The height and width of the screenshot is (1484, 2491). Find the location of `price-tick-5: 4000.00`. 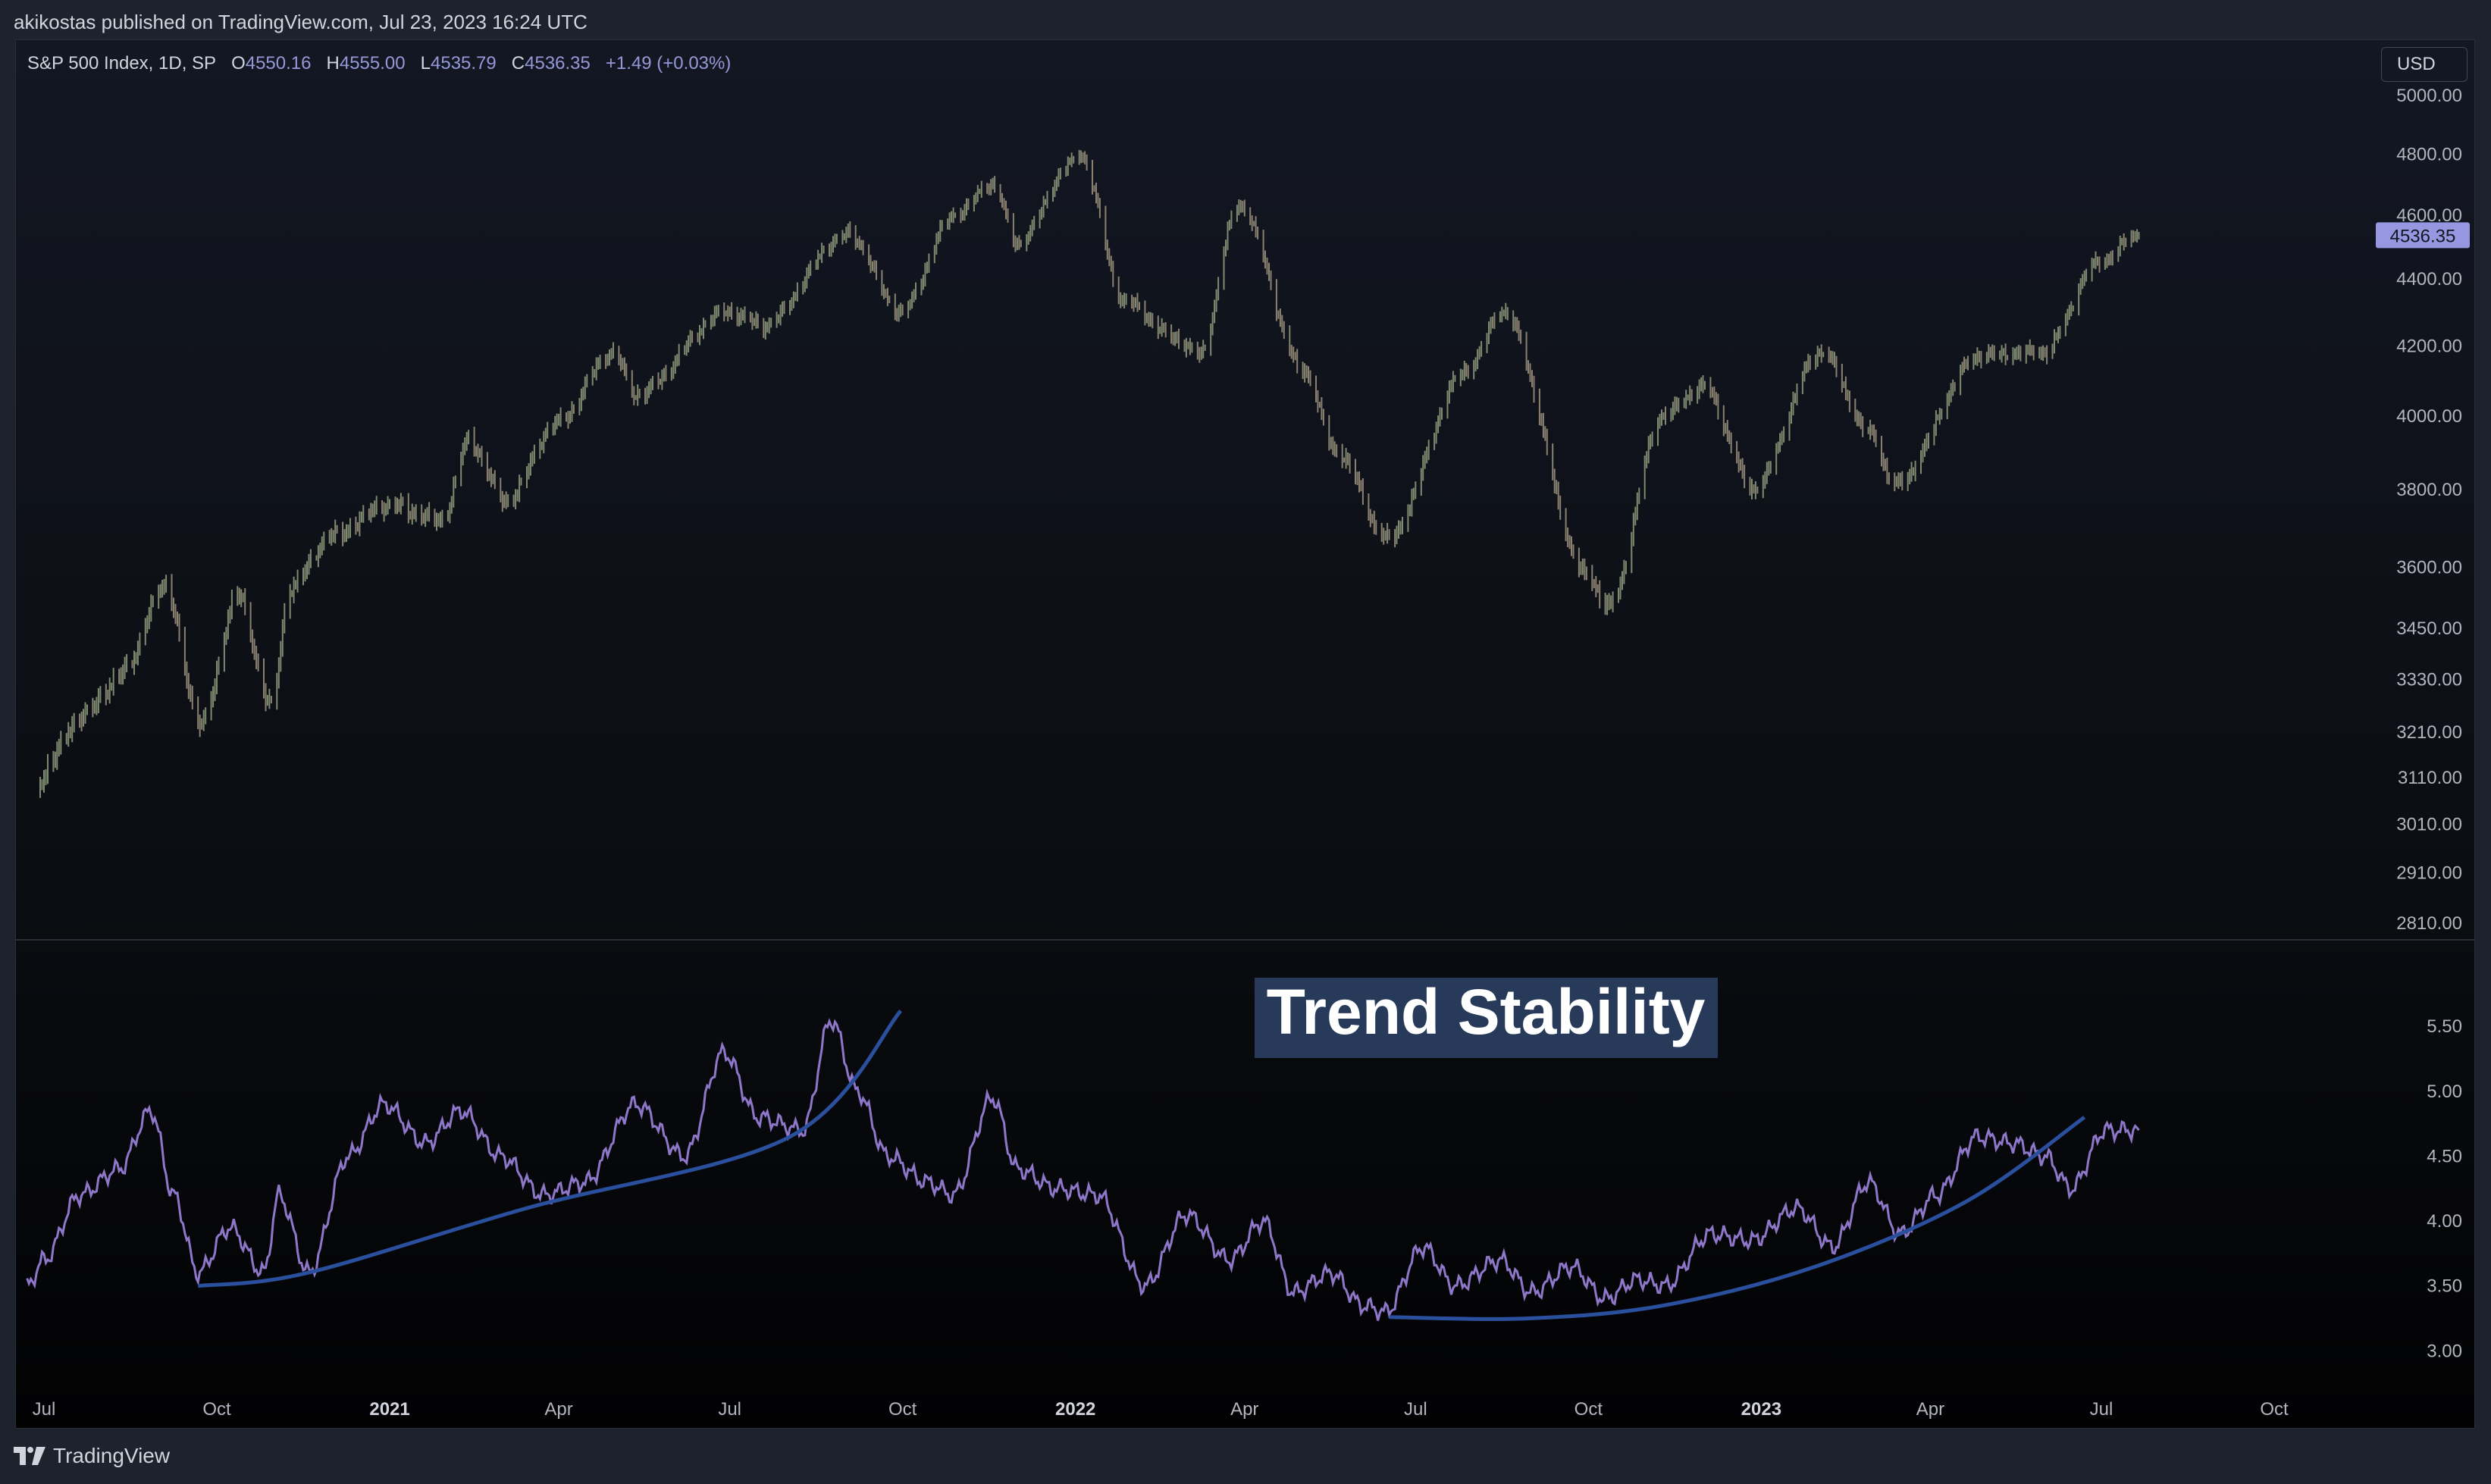

price-tick-5: 4000.00 is located at coordinates (2429, 416).